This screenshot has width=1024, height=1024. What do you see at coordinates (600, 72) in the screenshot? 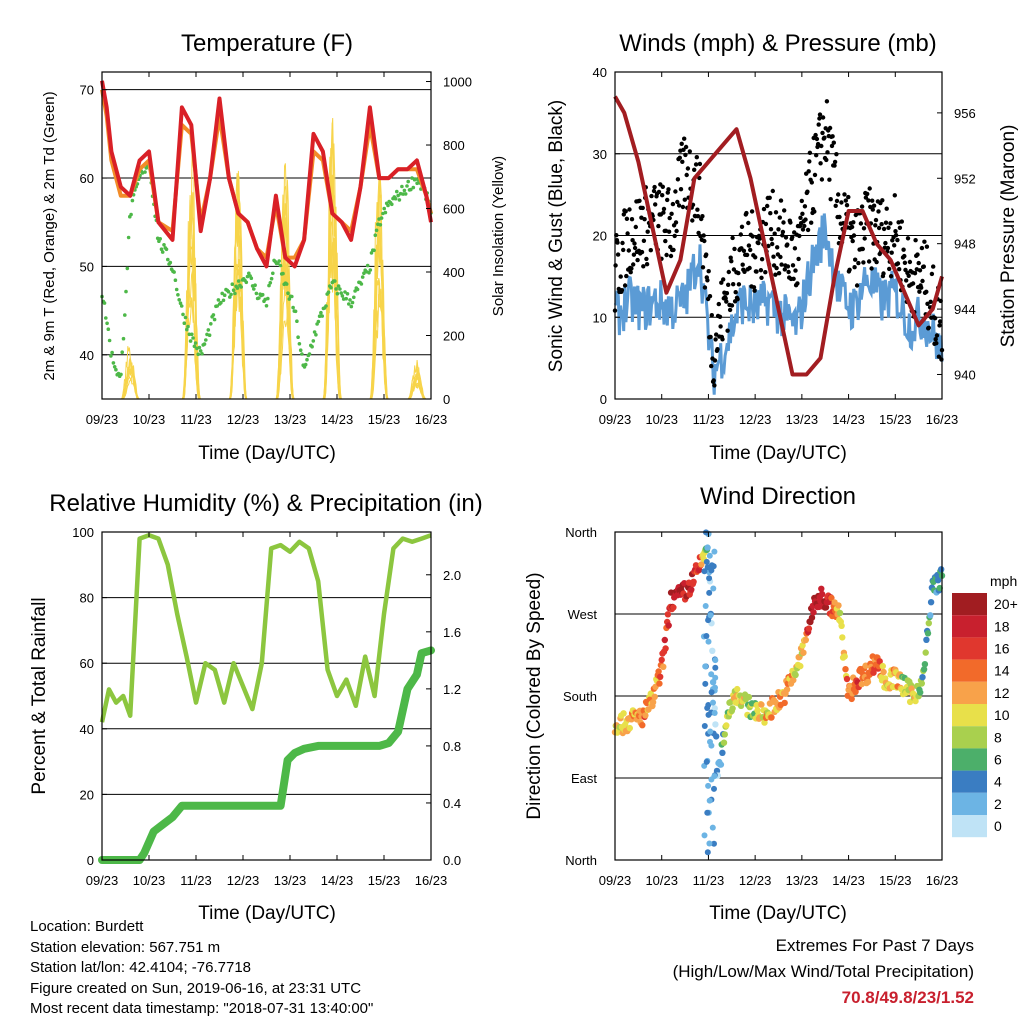
I see `y-tick-label: 40` at bounding box center [600, 72].